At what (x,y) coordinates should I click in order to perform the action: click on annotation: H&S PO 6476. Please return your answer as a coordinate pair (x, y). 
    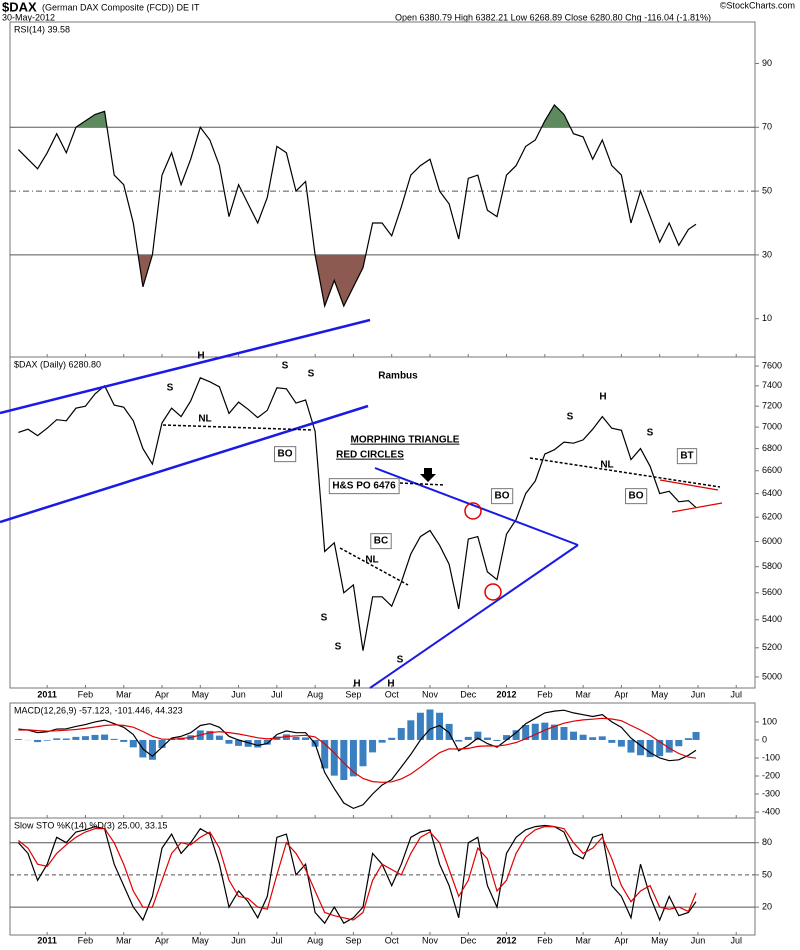
    Looking at the image, I should click on (364, 486).